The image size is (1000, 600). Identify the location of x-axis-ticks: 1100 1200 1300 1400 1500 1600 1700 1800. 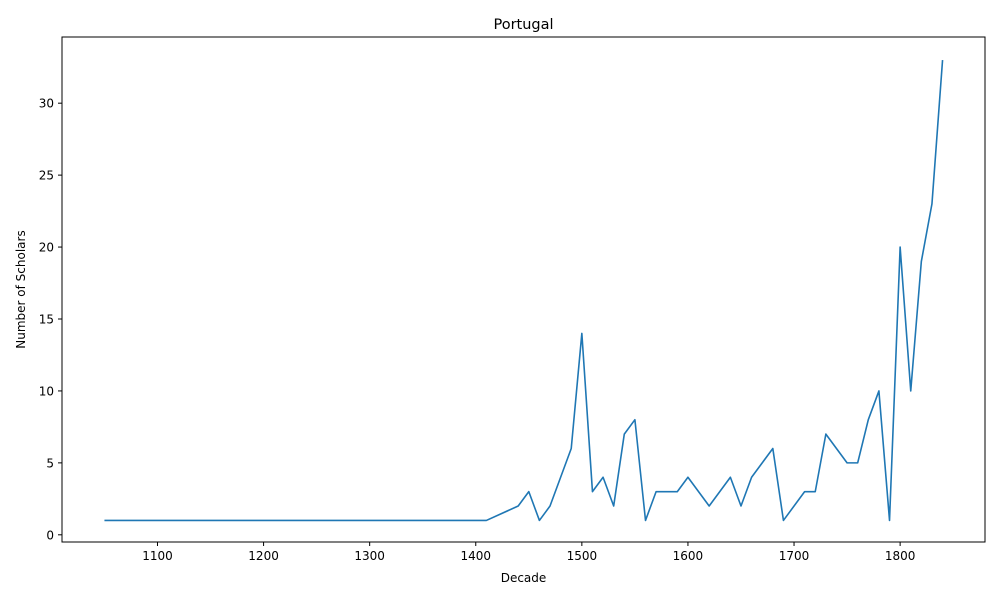
(528, 552).